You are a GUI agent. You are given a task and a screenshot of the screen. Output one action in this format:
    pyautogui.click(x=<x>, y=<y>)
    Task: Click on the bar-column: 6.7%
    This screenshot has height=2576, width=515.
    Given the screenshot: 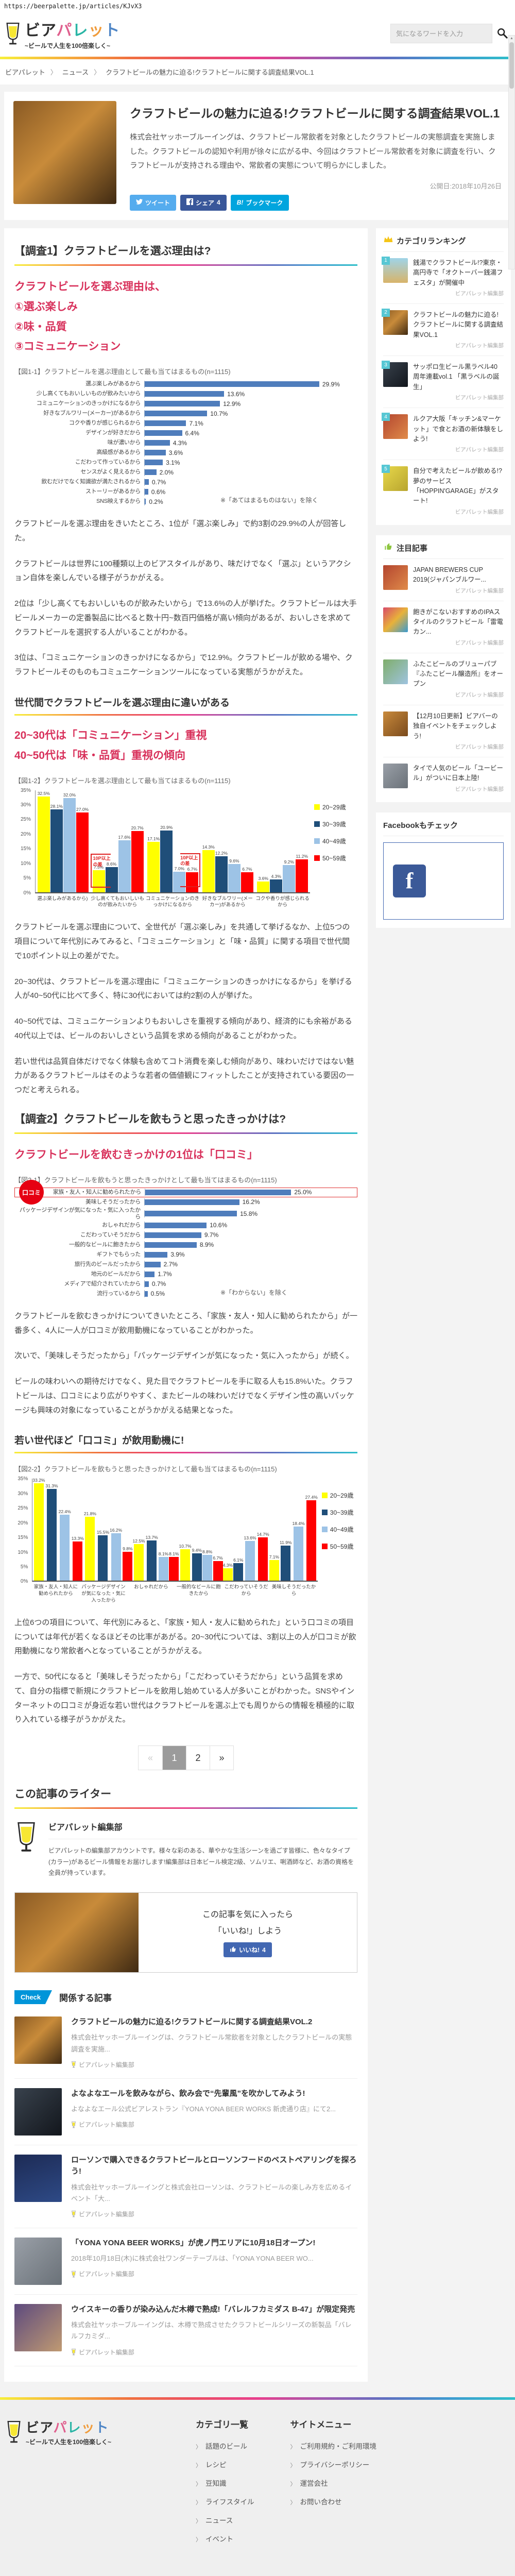 What is the action you would take?
    pyautogui.click(x=247, y=879)
    